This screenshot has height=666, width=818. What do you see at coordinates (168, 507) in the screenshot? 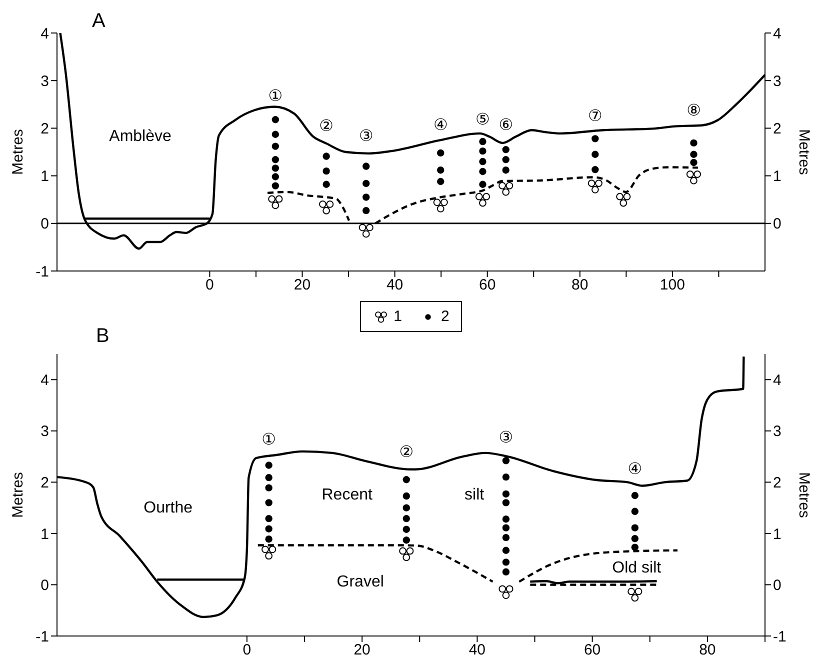
I see `annotation: Ourthe` at bounding box center [168, 507].